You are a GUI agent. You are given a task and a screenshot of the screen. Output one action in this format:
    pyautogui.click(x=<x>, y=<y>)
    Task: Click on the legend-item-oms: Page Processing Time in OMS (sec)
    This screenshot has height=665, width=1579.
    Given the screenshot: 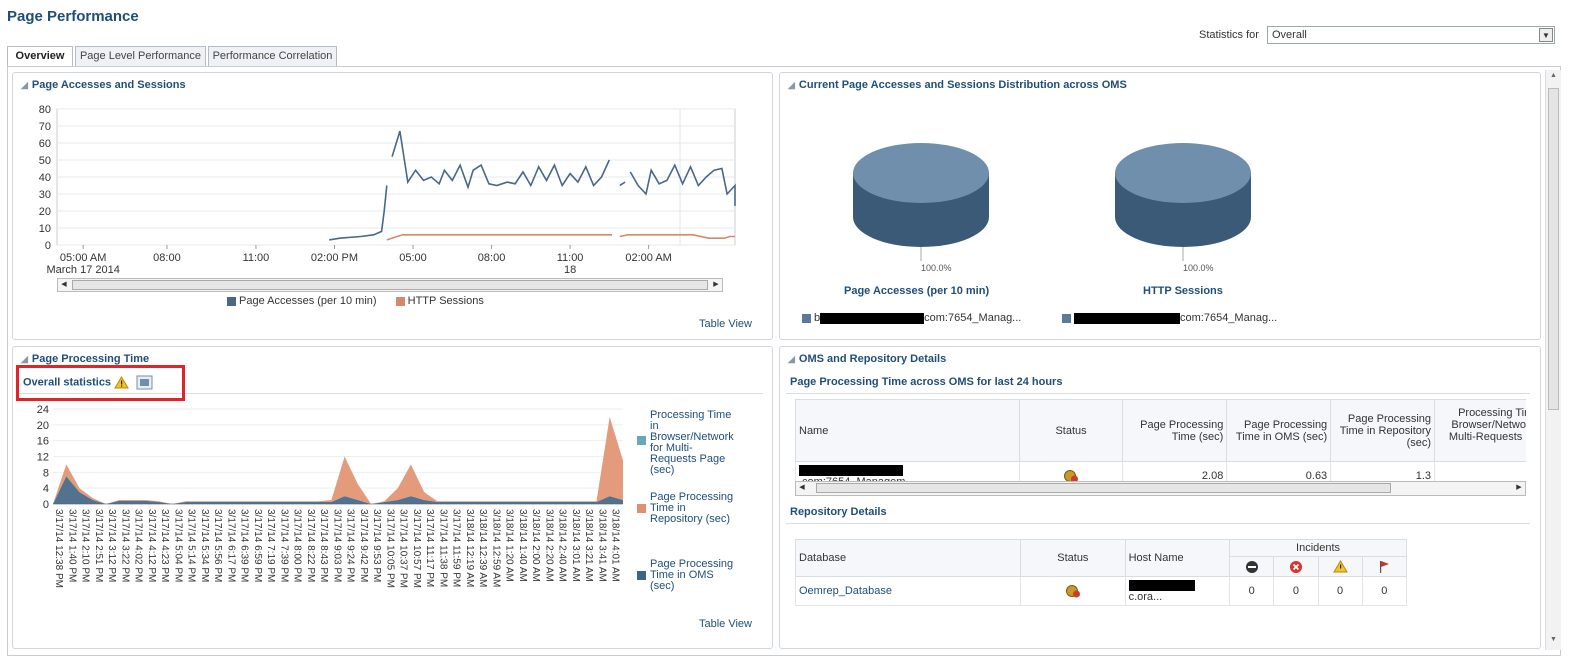 What is the action you would take?
    pyautogui.click(x=687, y=575)
    